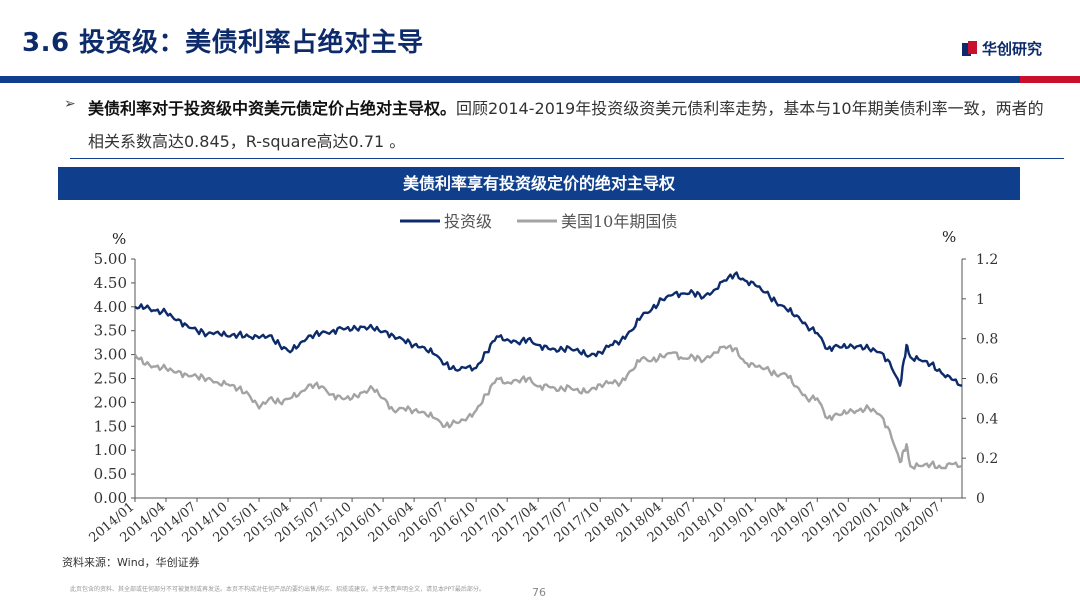 The width and height of the screenshot is (1080, 608). I want to click on legend-label-investment-grade: 投资级, so click(468, 221).